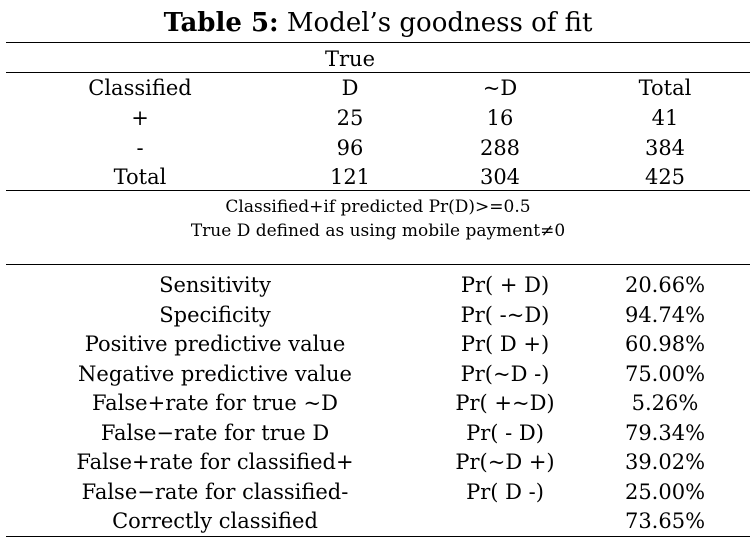  I want to click on statistics-top-rule, so click(378, 264).